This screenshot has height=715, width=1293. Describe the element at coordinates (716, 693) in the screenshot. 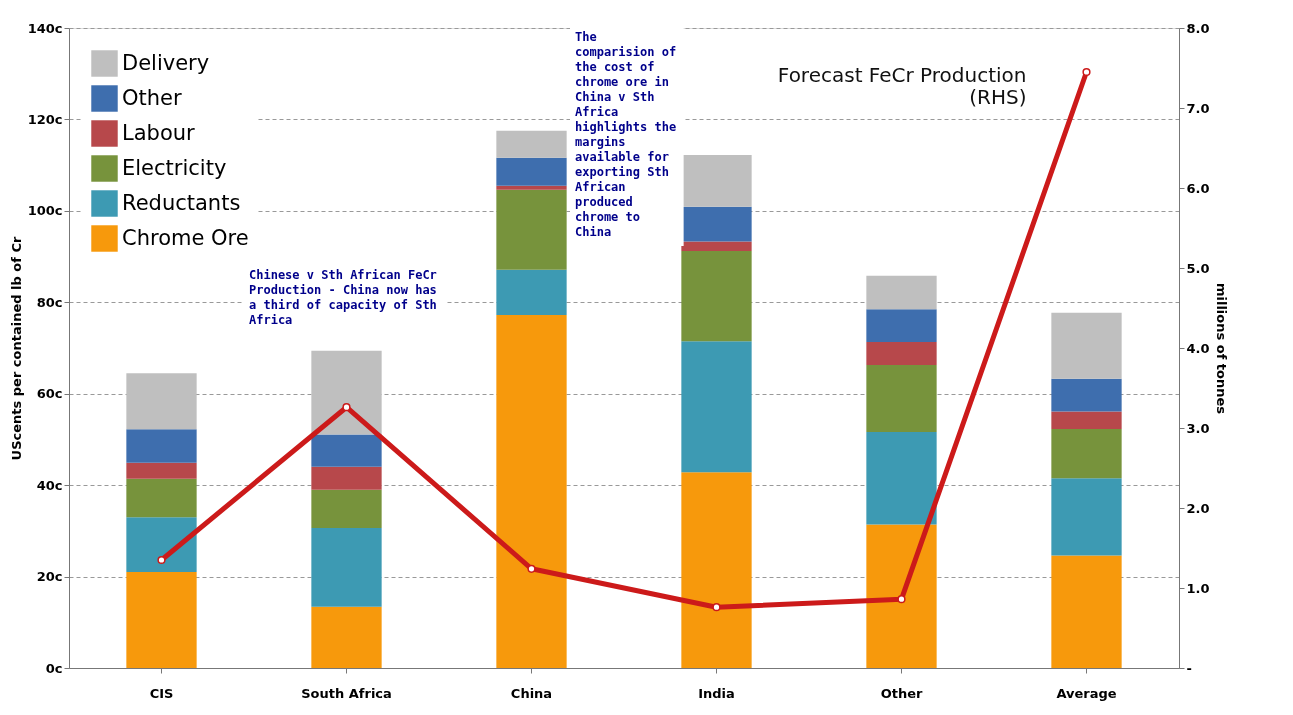

I see `x-tick-label: India` at that location.